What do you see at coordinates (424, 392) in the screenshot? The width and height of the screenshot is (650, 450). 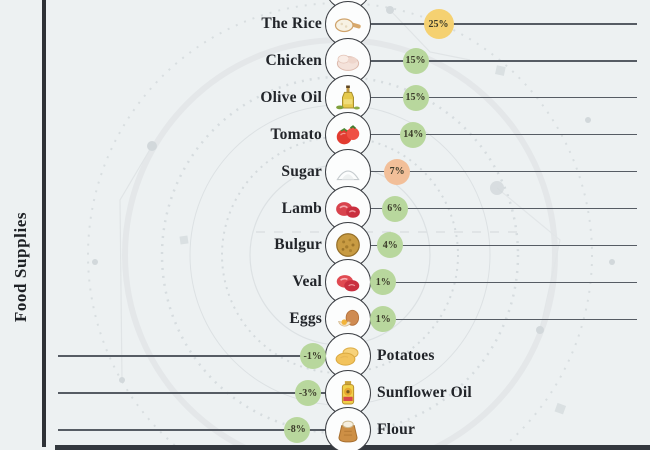 I see `item-label: Sunflower Oil` at bounding box center [424, 392].